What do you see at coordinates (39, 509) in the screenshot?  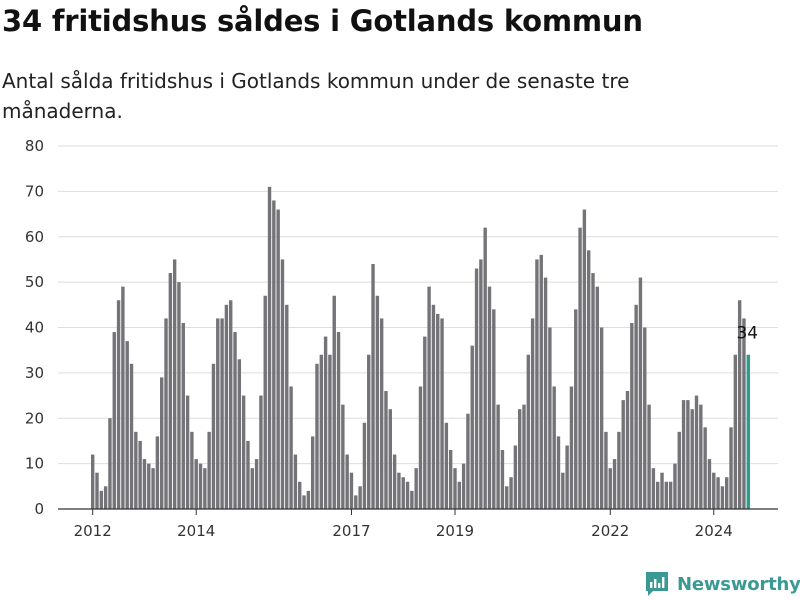 I see `y-tick-label: 0` at bounding box center [39, 509].